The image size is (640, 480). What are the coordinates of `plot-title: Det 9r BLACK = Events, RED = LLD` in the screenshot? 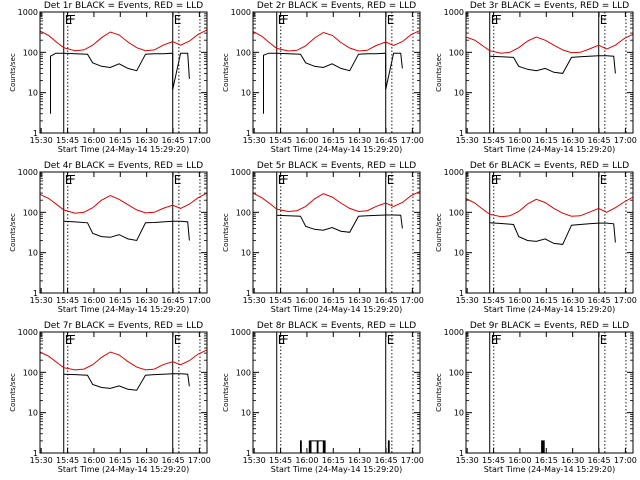 It's located at (549, 326).